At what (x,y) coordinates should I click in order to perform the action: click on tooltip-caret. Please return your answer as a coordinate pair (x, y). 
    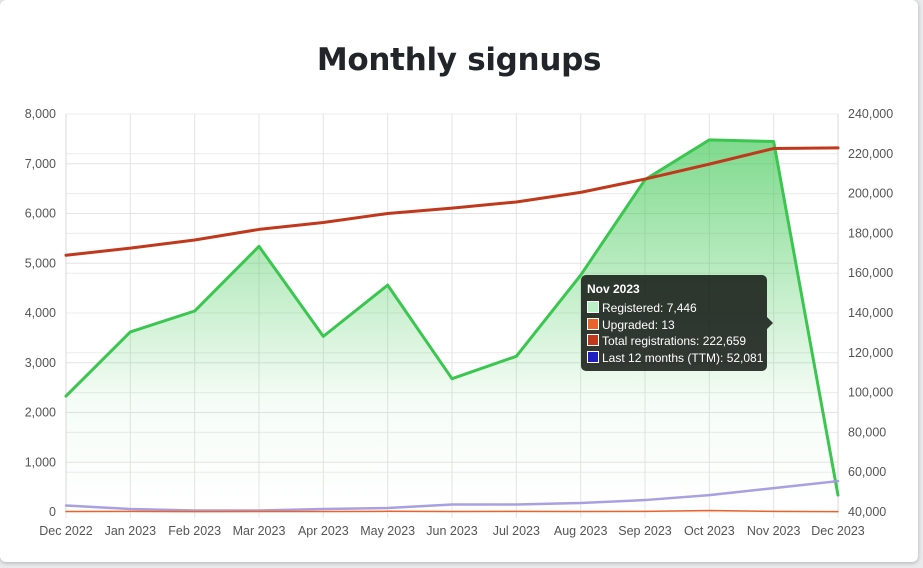
    Looking at the image, I should click on (770, 323).